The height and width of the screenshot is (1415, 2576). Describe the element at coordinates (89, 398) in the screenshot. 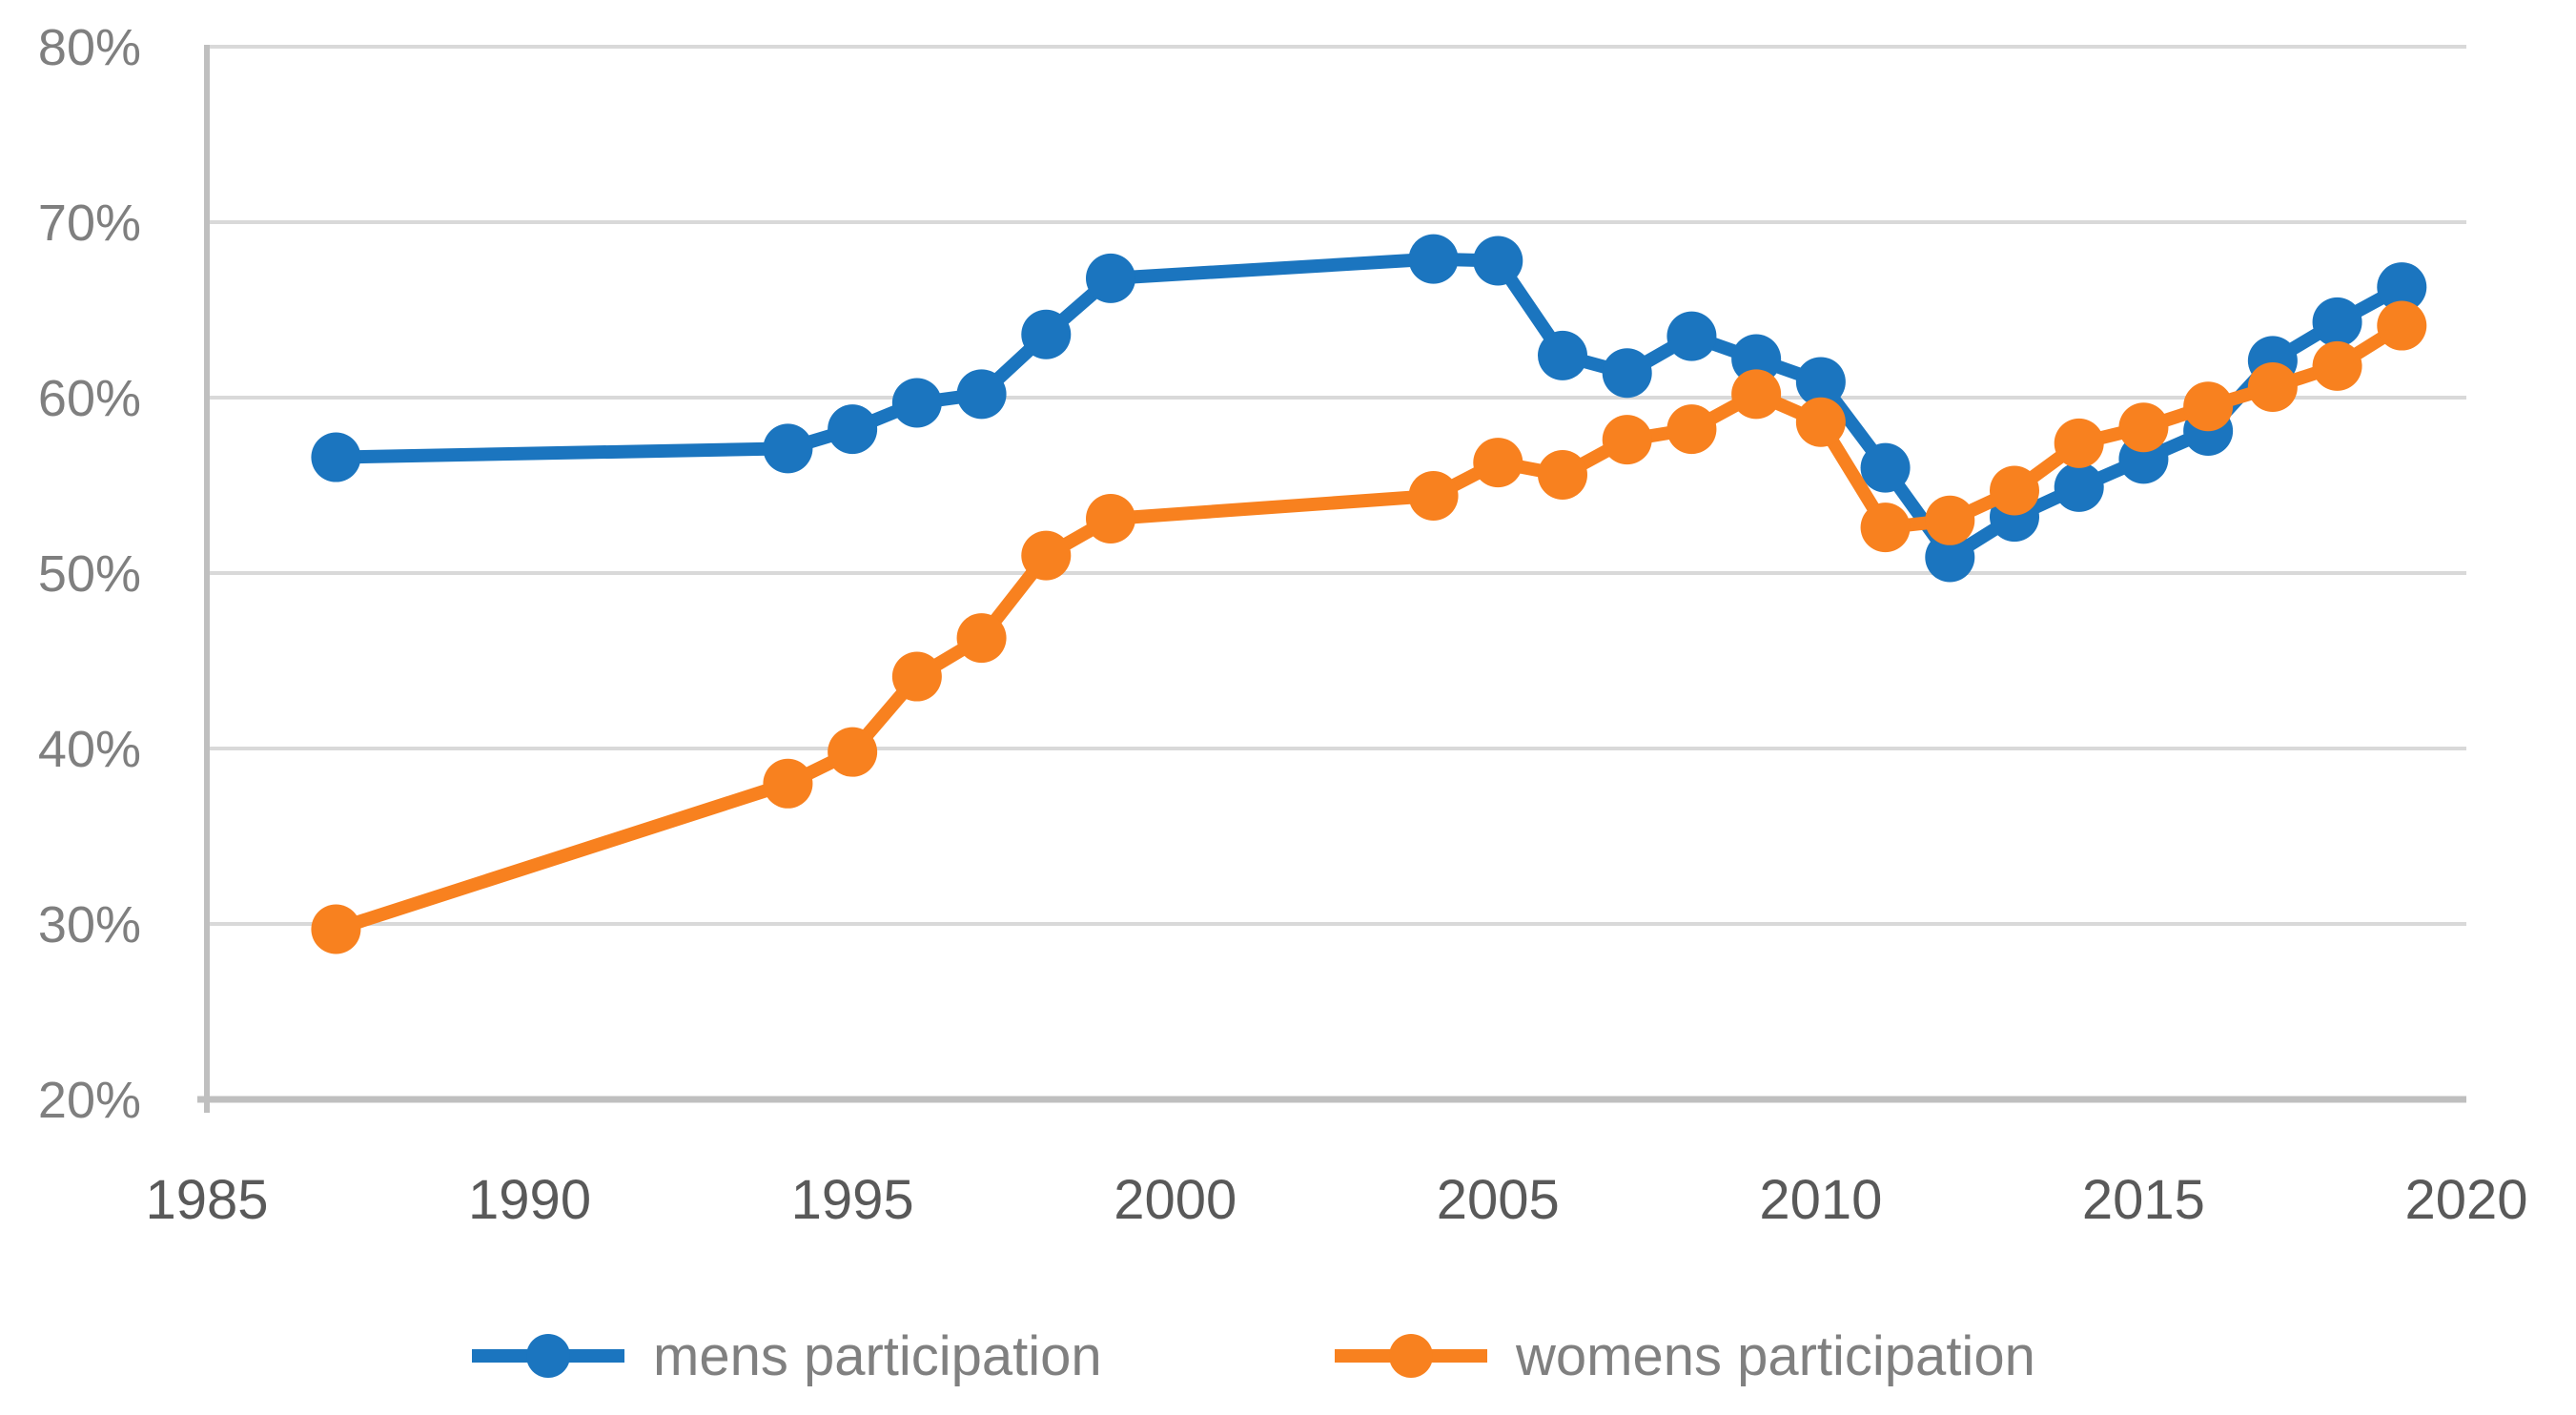

I see `y-axis-label-60: 60%` at that location.